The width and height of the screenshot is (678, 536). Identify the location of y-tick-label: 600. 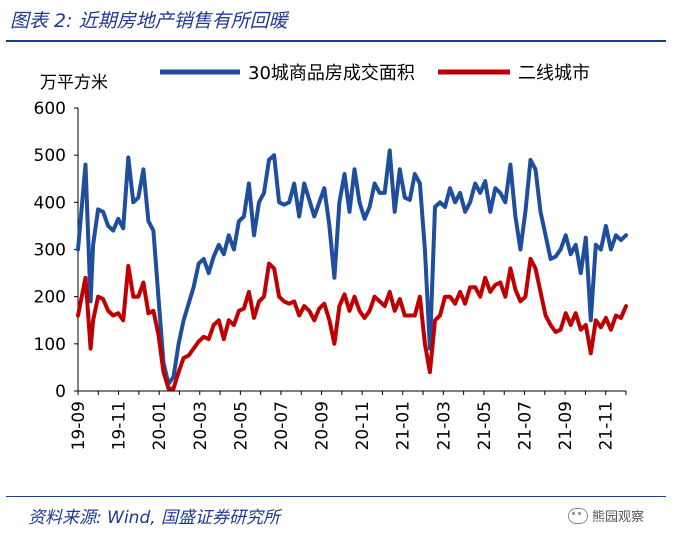
(50, 109).